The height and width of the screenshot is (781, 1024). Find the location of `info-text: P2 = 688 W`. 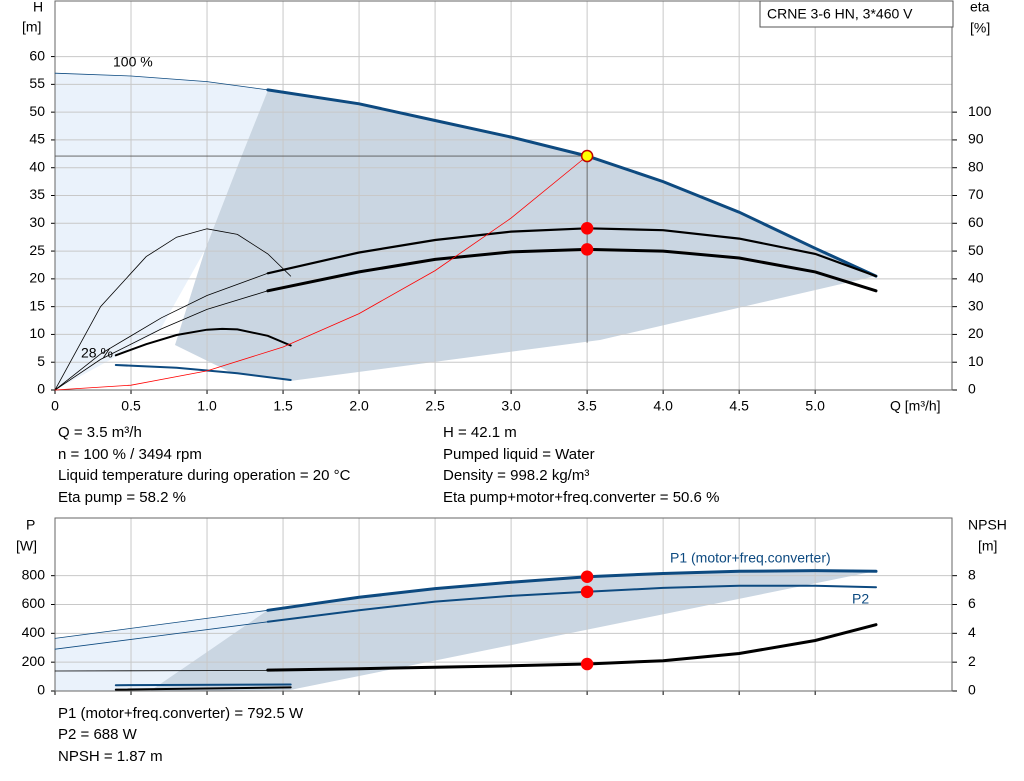

info-text: P2 = 688 W is located at coordinates (98, 734).